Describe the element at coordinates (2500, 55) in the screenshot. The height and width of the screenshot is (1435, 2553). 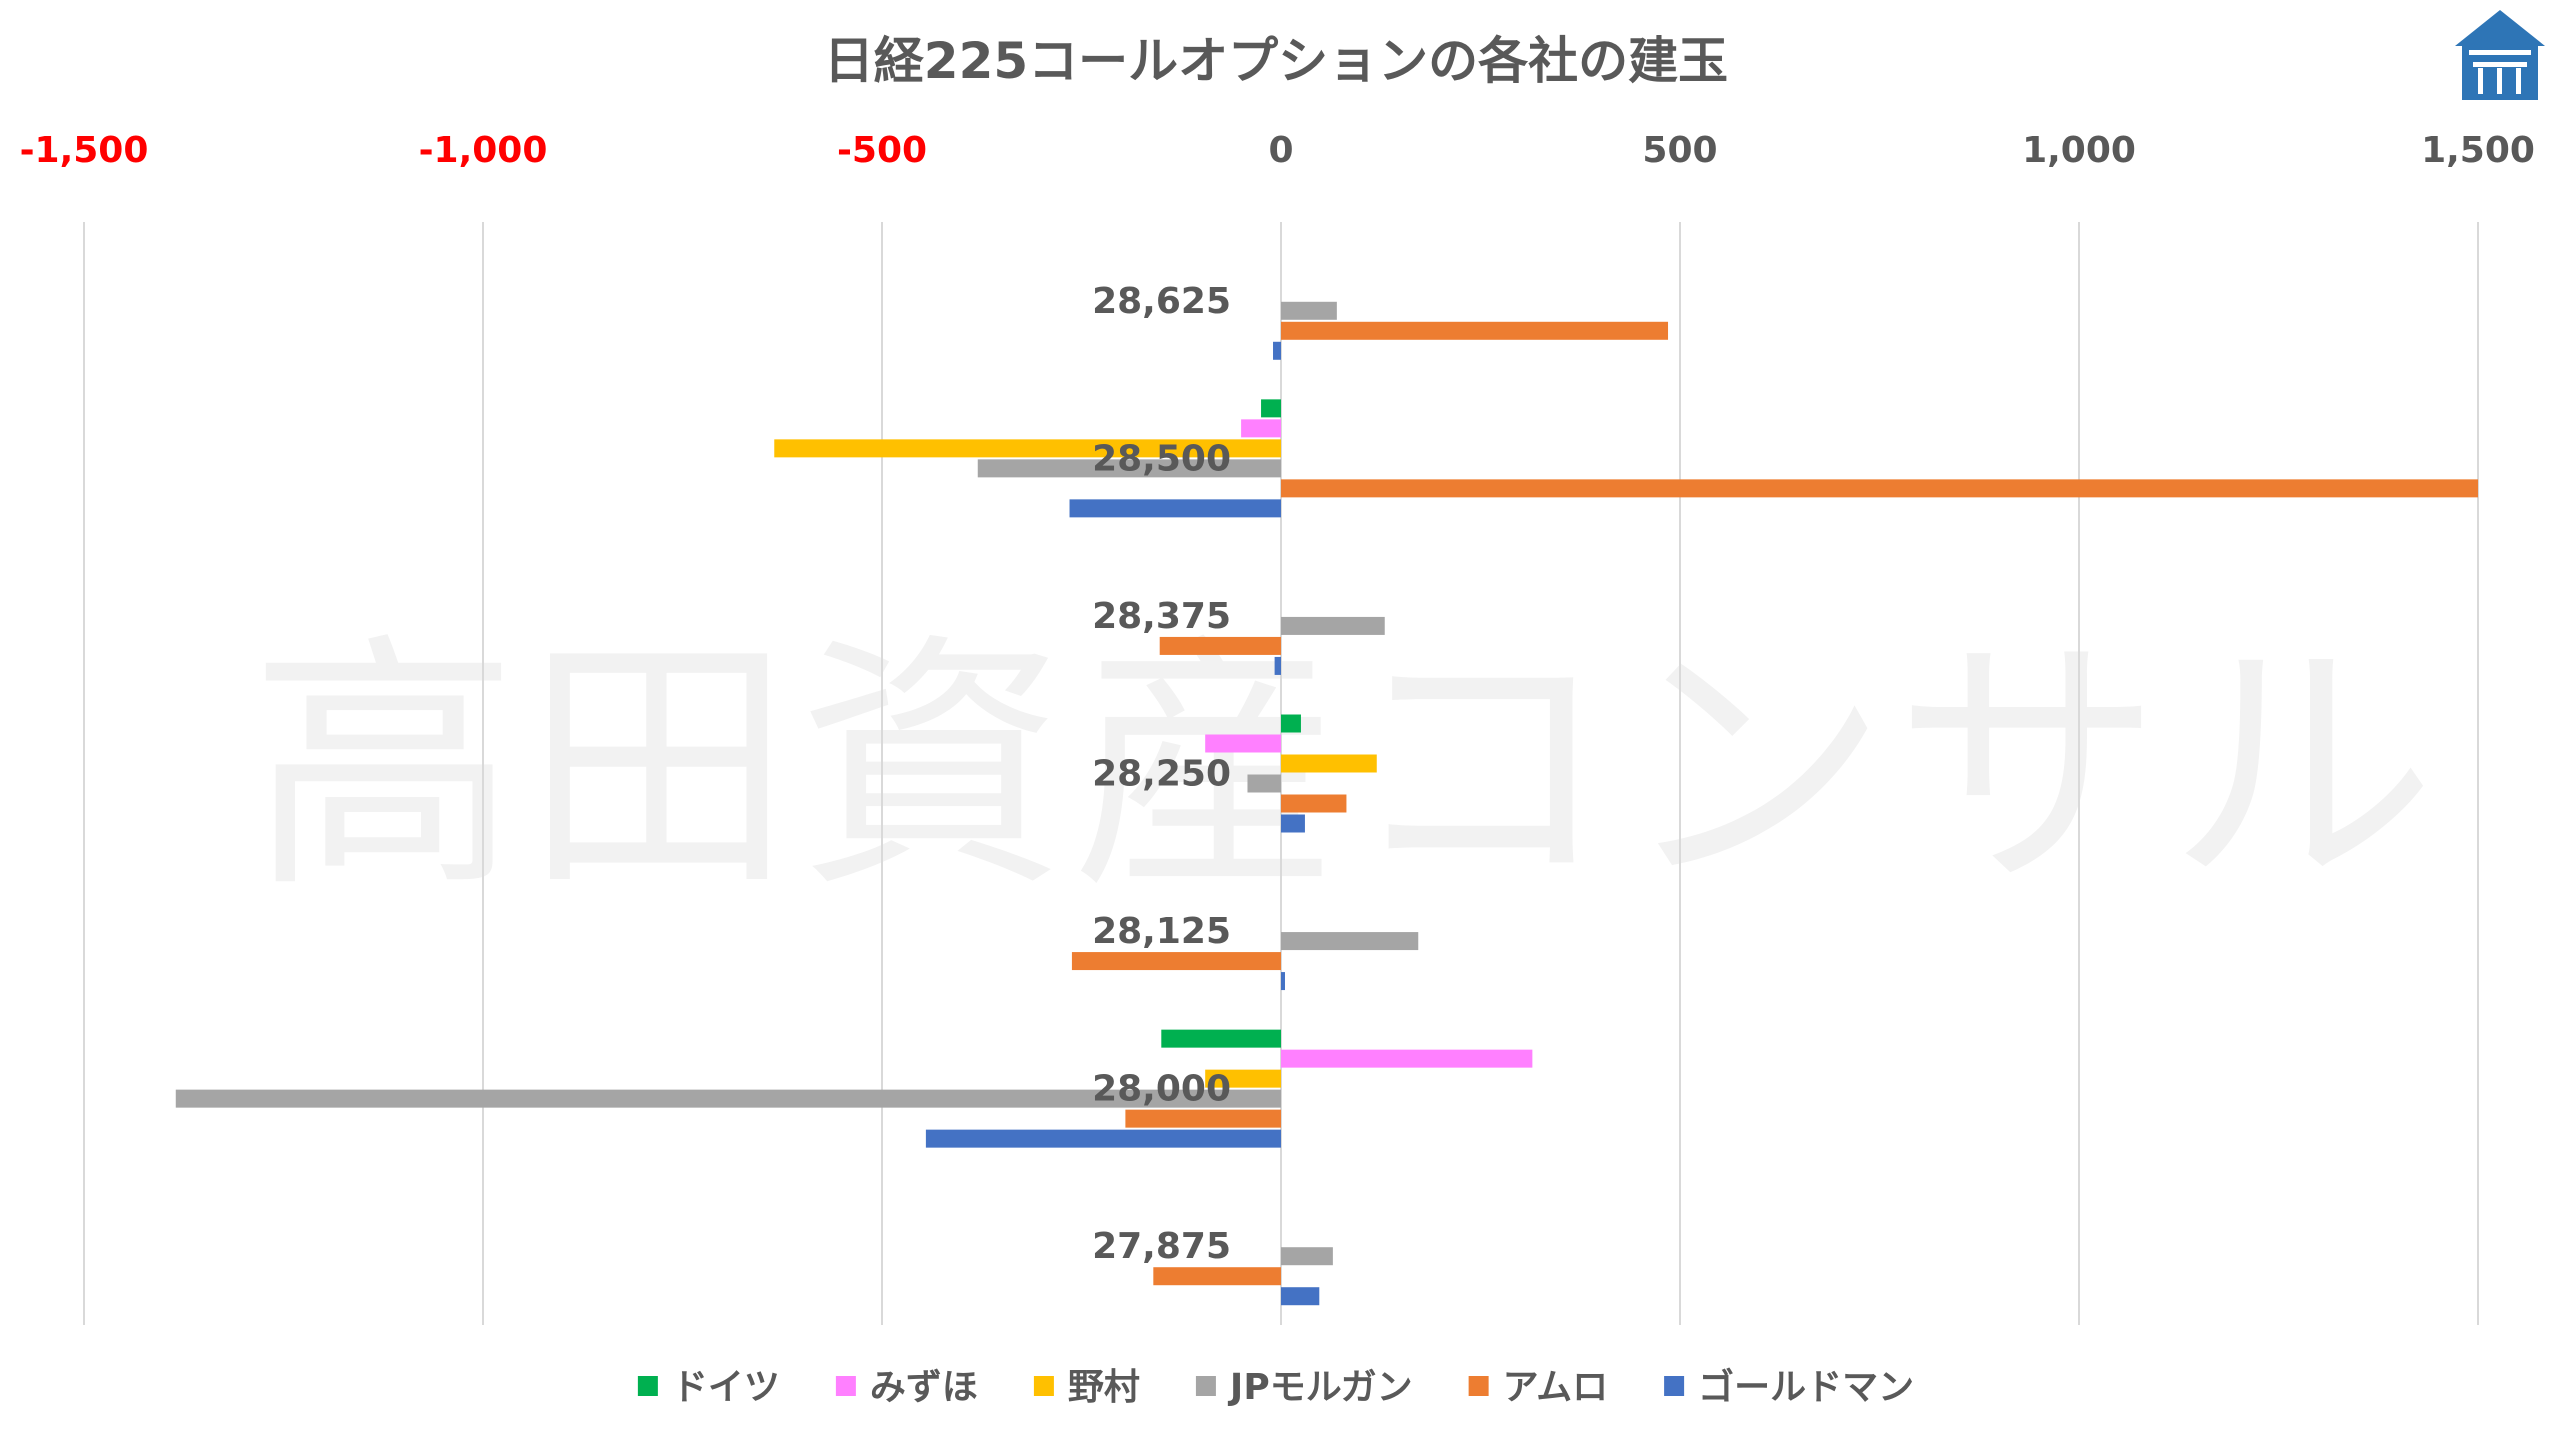
I see `house-logo-icon` at that location.